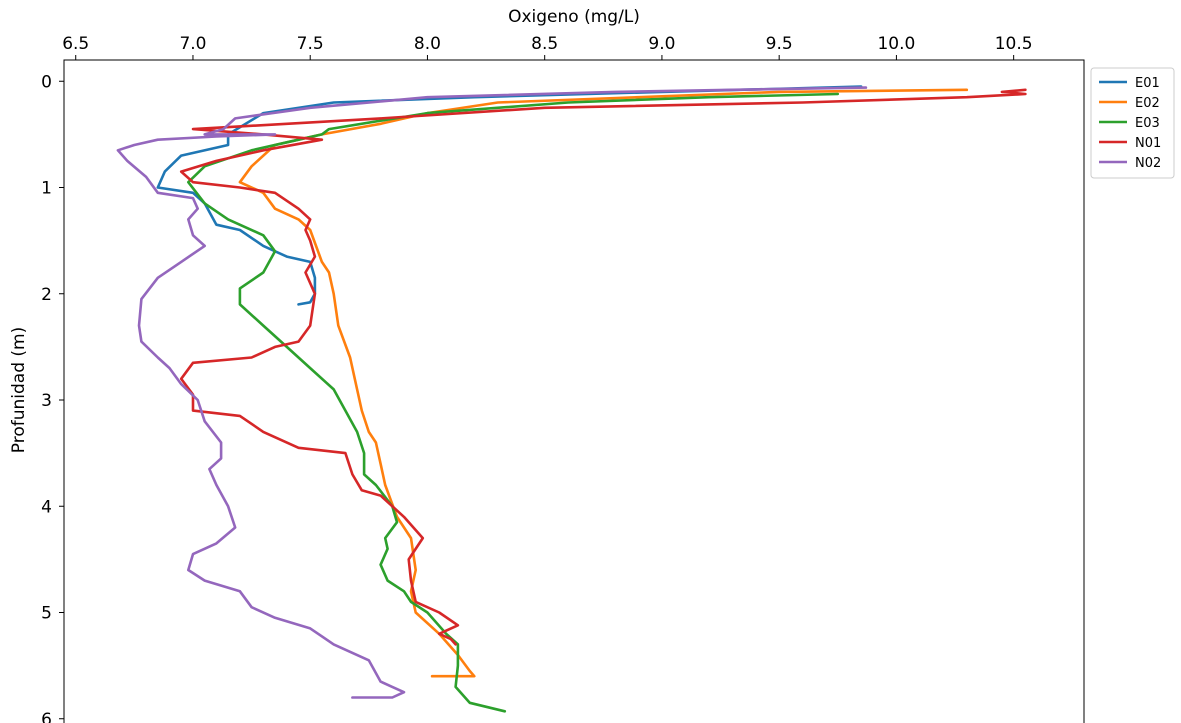 This screenshot has height=723, width=1181. I want to click on y-tick-label: 4, so click(46, 507).